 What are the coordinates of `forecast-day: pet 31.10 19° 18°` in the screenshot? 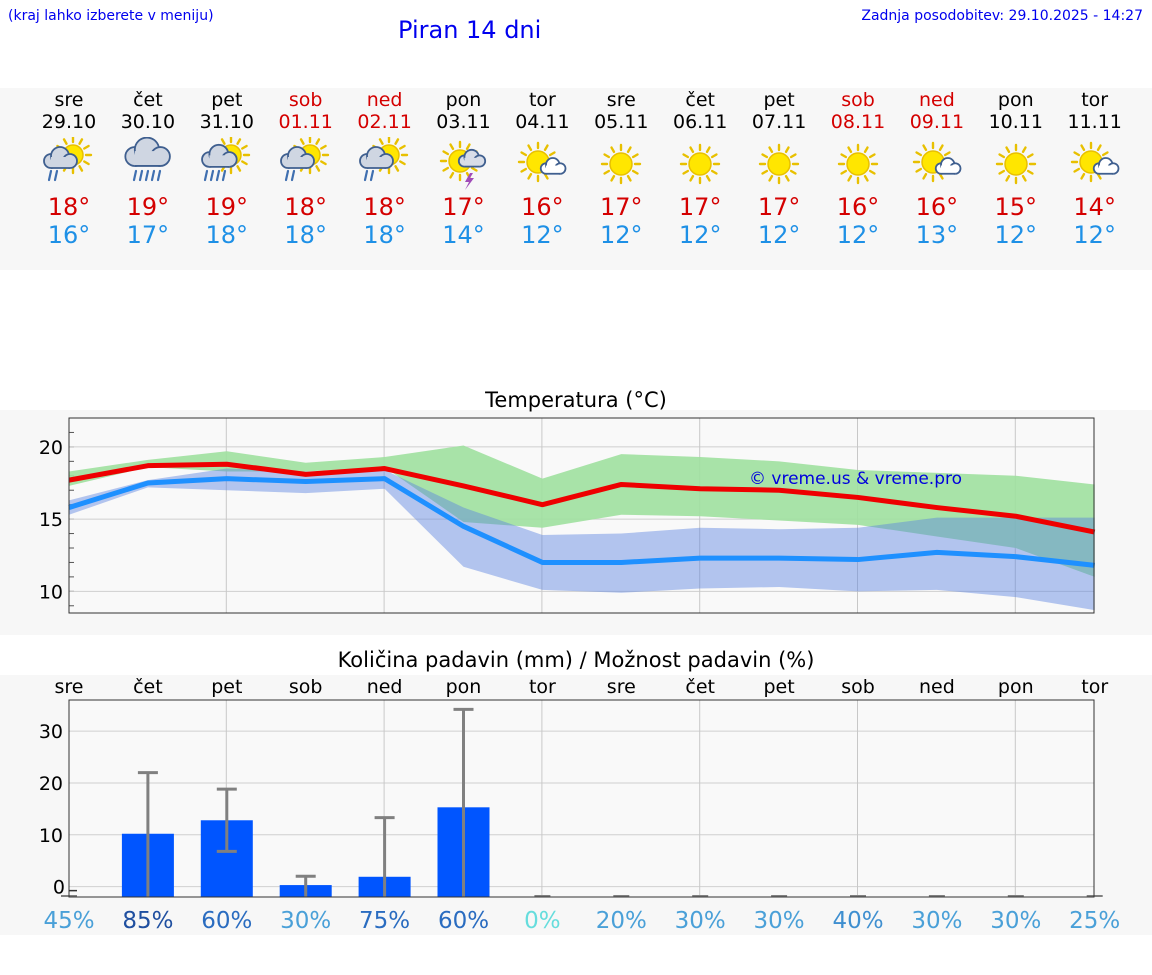 It's located at (227, 168).